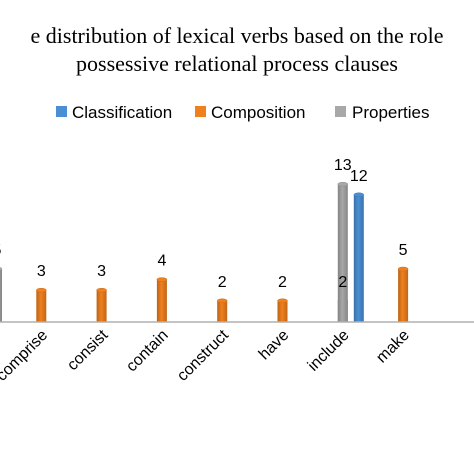 The width and height of the screenshot is (474, 474). What do you see at coordinates (41, 271) in the screenshot?
I see `data-label-composition-comprise: 3` at bounding box center [41, 271].